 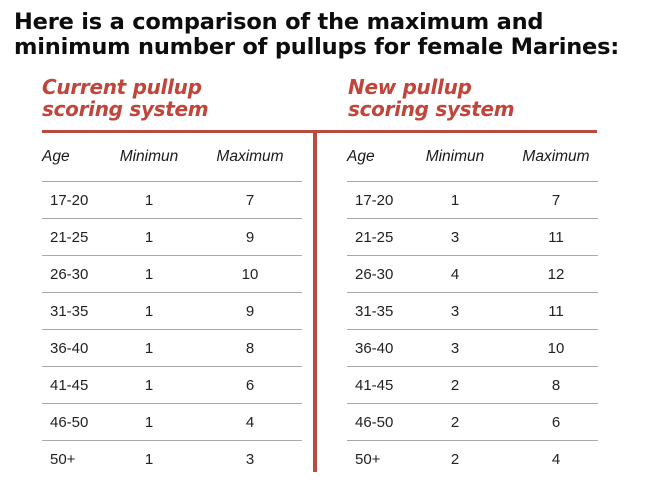 What do you see at coordinates (455, 156) in the screenshot?
I see `new-header-minimum: Minimun` at bounding box center [455, 156].